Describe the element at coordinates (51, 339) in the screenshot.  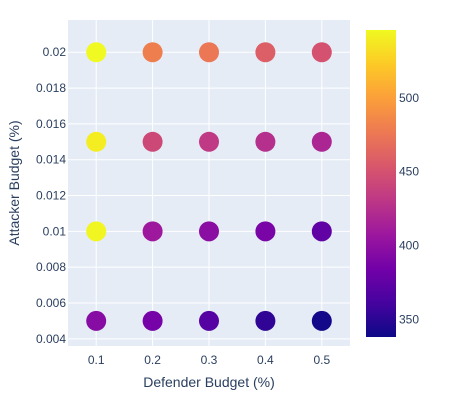
I see `y-tick-label: 0.004` at that location.